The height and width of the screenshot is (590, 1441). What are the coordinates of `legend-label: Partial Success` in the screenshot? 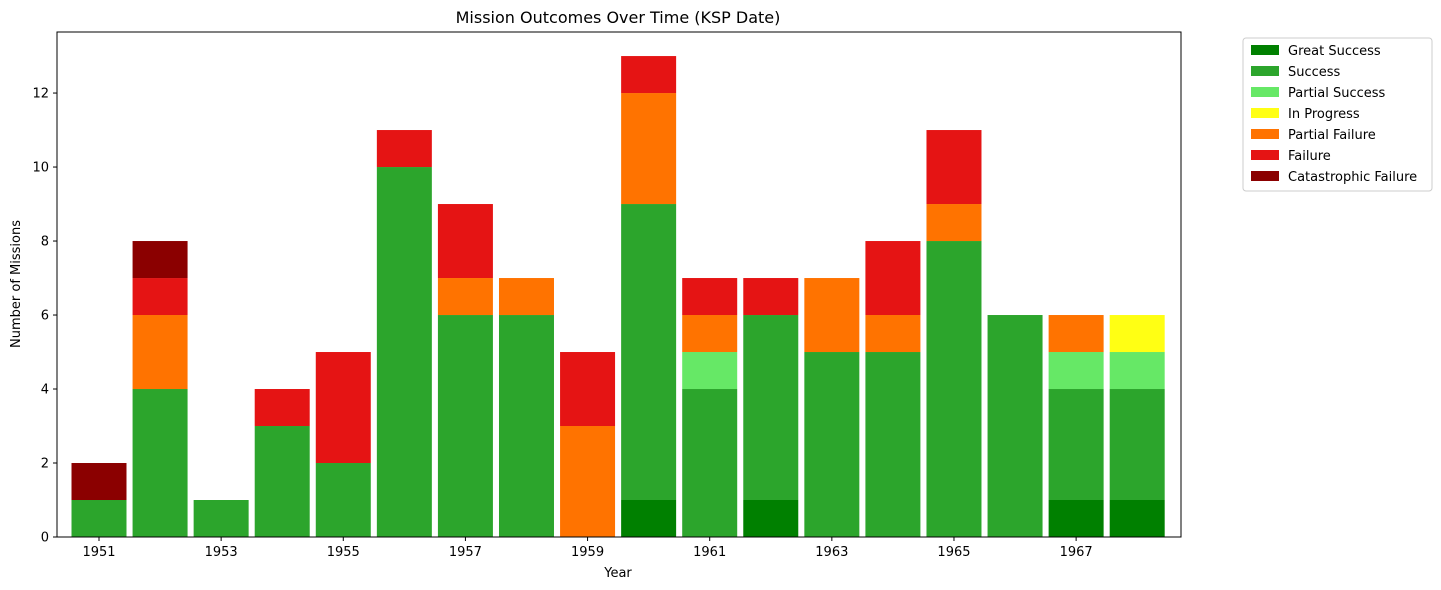 It's located at (1337, 93).